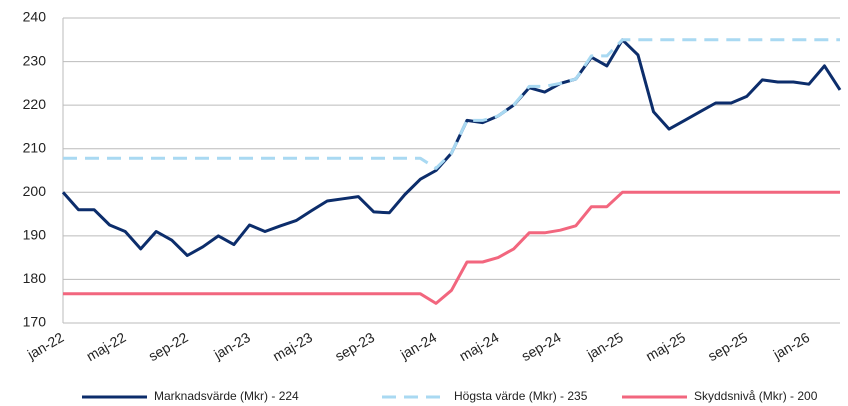 Image resolution: width=848 pixels, height=406 pixels. Describe the element at coordinates (35, 322) in the screenshot. I see `y-tick-label: 170` at that location.